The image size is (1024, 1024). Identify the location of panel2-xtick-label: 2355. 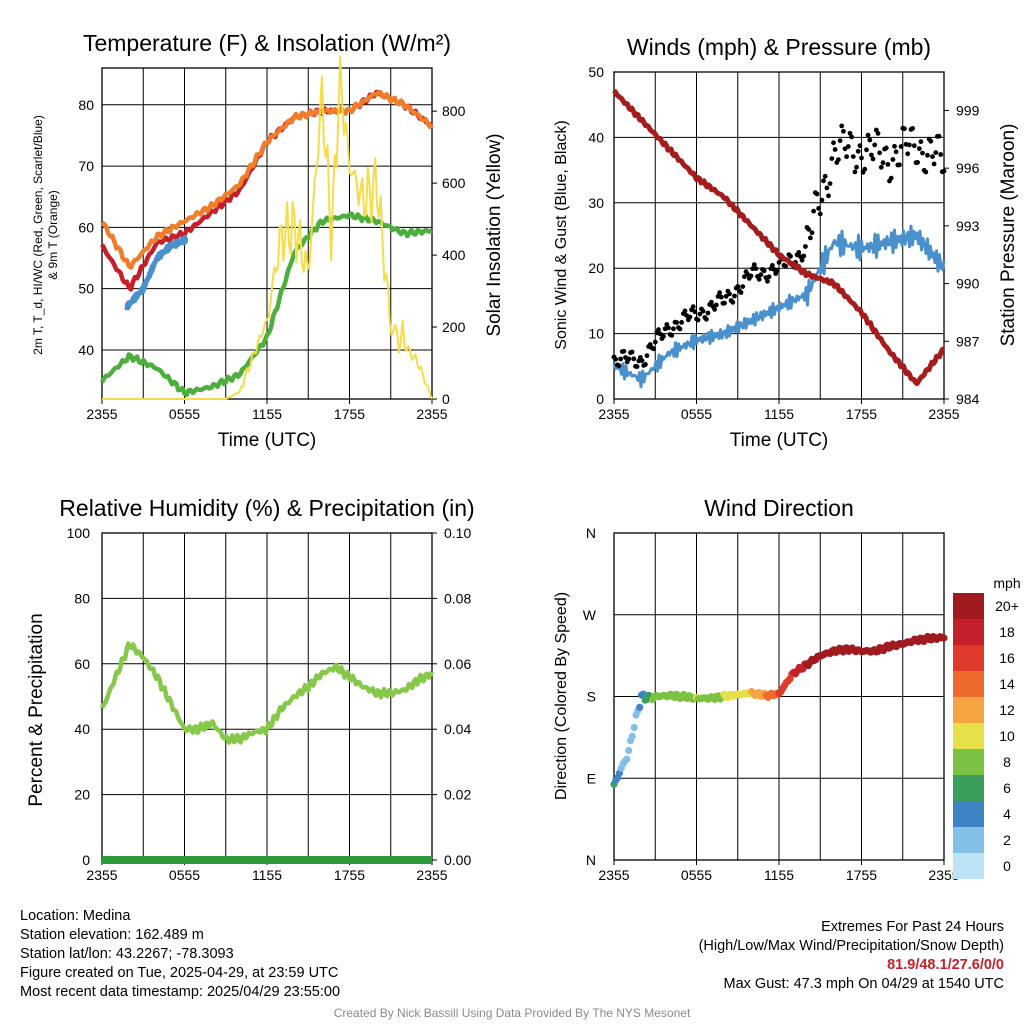
(943, 414).